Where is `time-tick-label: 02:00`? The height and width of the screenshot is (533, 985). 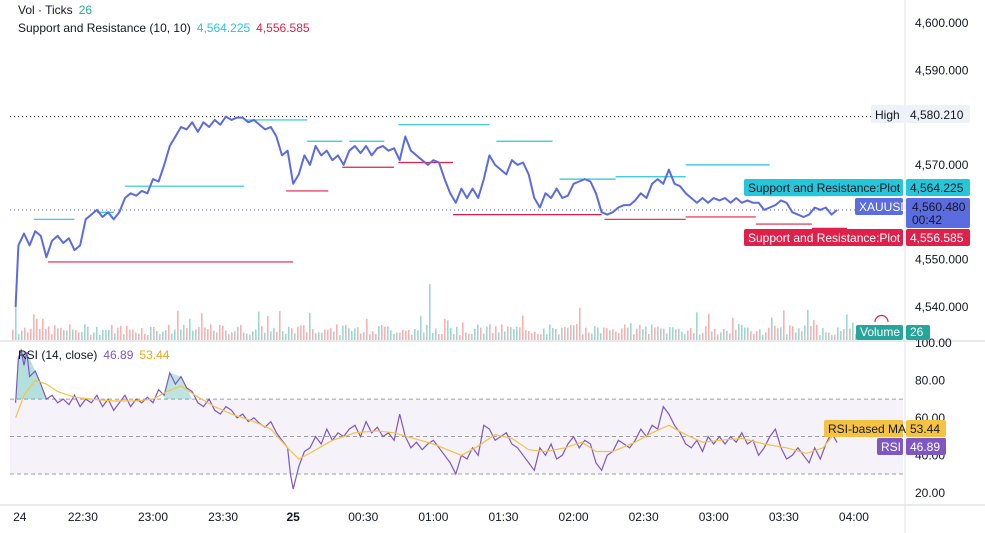 time-tick-label: 02:00 is located at coordinates (574, 517).